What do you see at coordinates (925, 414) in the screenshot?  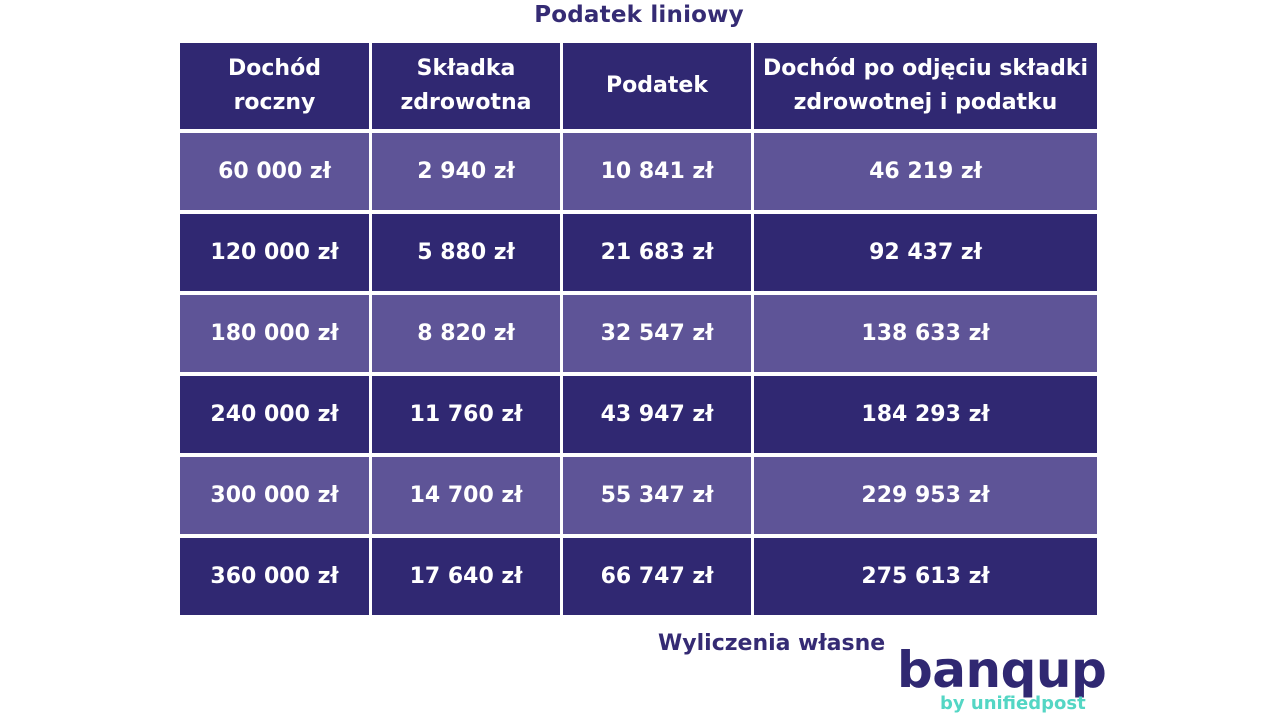 I see `cell-net-income: 184 293 zł` at bounding box center [925, 414].